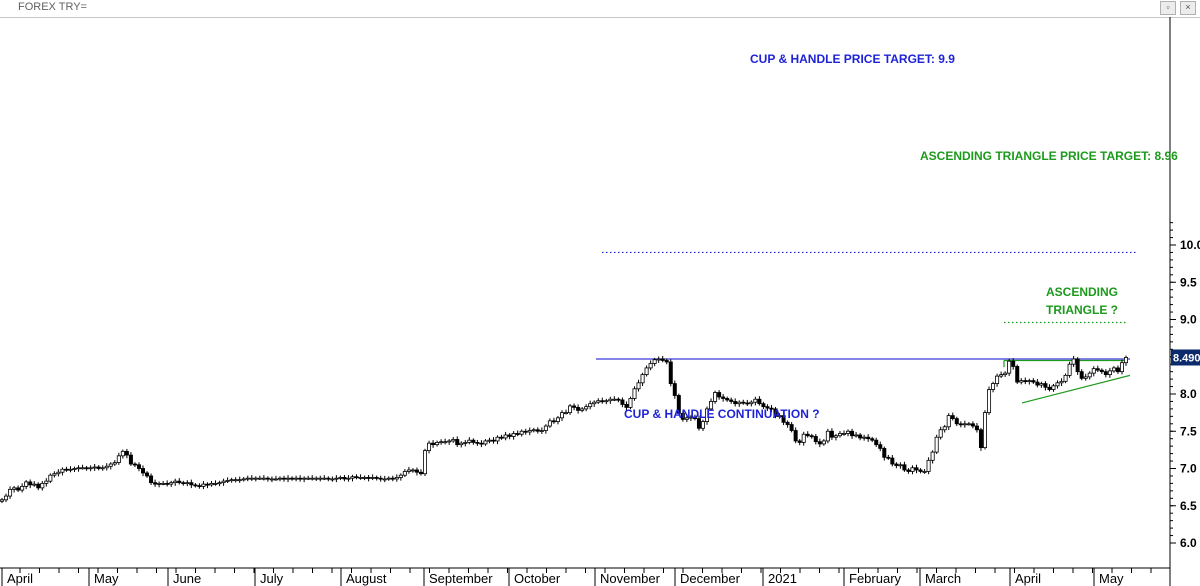 The height and width of the screenshot is (586, 1200). What do you see at coordinates (1076, 389) in the screenshot?
I see `ascending-support-line` at bounding box center [1076, 389].